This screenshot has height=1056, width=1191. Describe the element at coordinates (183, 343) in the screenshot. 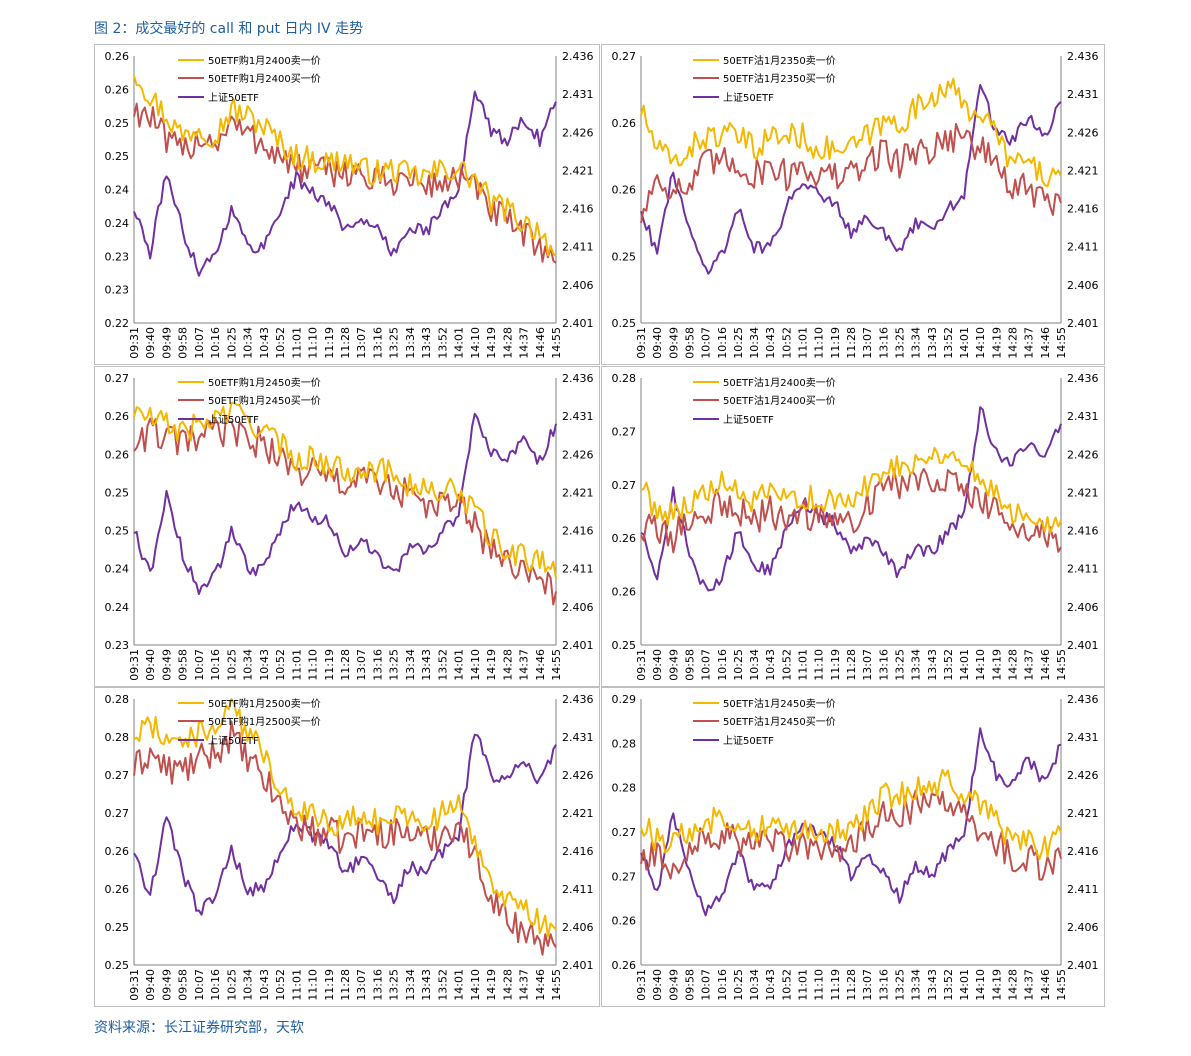

I see `x-tick-label: 09:58` at that location.